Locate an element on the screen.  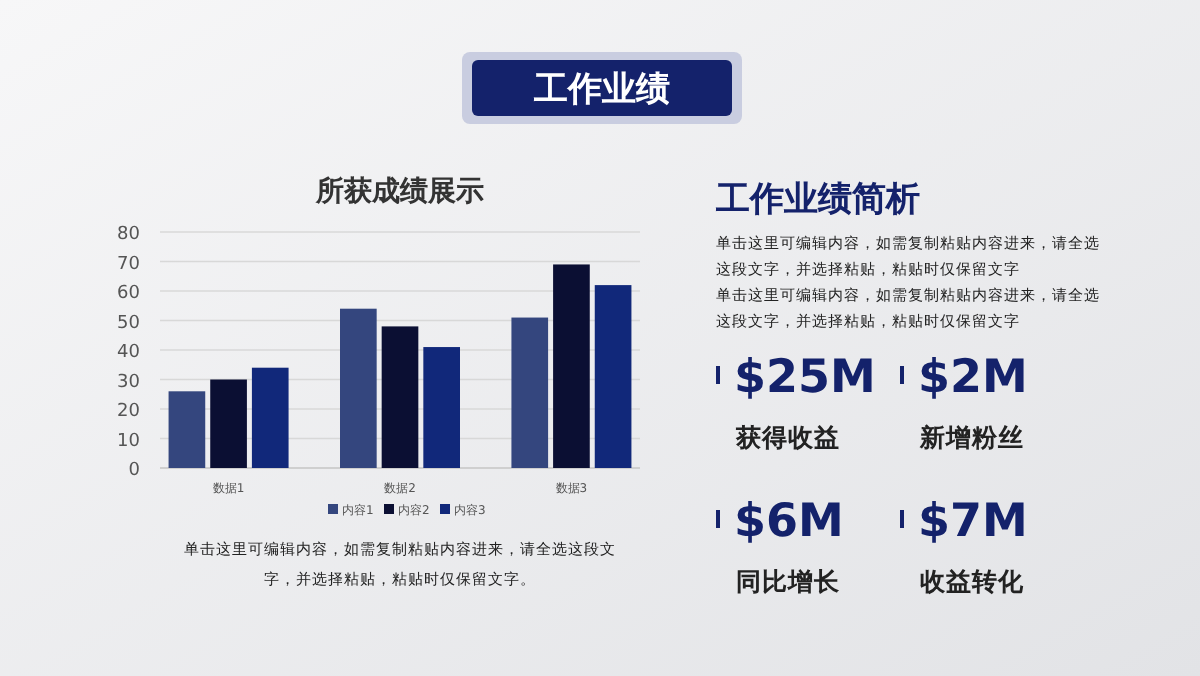
text: $25M is located at coordinates (805, 378).